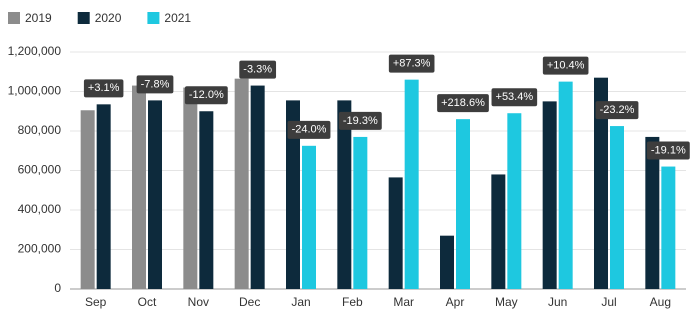 This screenshot has width=690, height=319. What do you see at coordinates (40, 249) in the screenshot?
I see `y-tick-label: 200,000` at bounding box center [40, 249].